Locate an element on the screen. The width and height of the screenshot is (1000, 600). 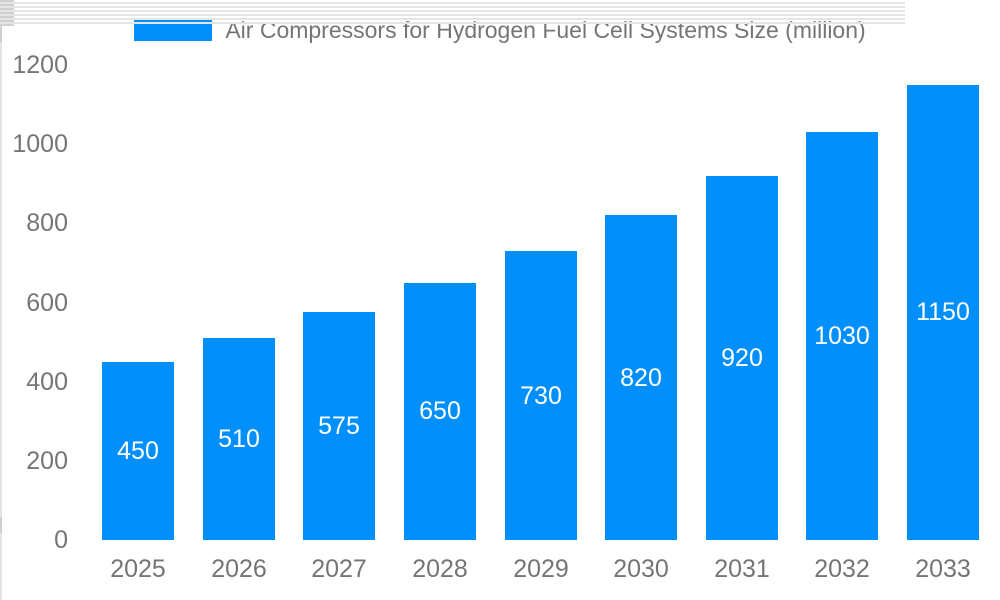
bar-value-label: 920 is located at coordinates (742, 358).